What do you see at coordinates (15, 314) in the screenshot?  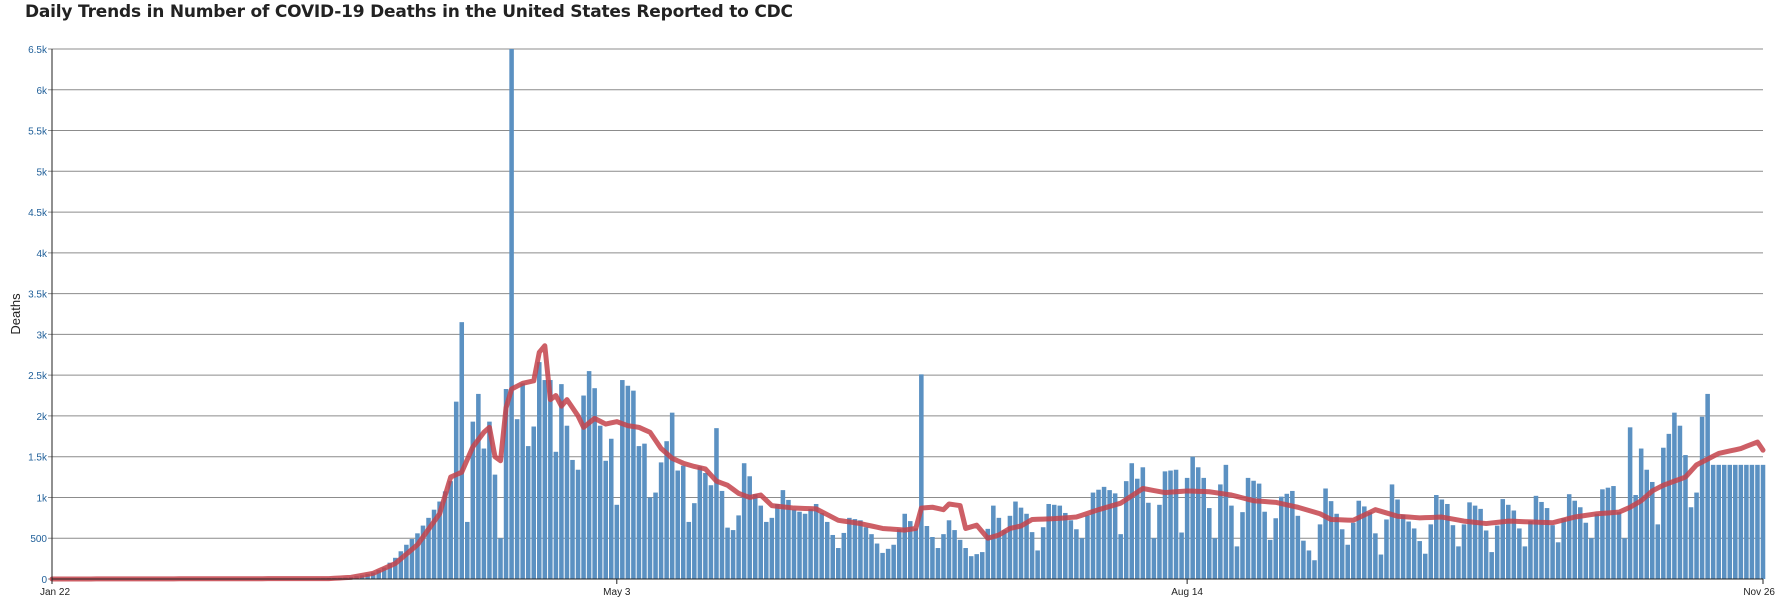 I see `y-axis-label: Deaths` at bounding box center [15, 314].